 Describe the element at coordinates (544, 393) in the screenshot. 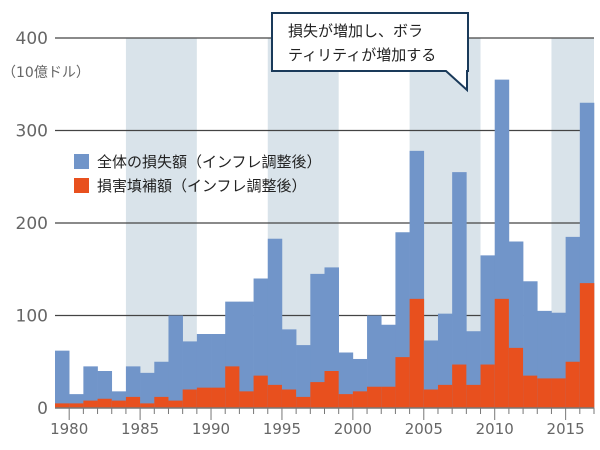

I see `bar-insured-loss-2014` at that location.